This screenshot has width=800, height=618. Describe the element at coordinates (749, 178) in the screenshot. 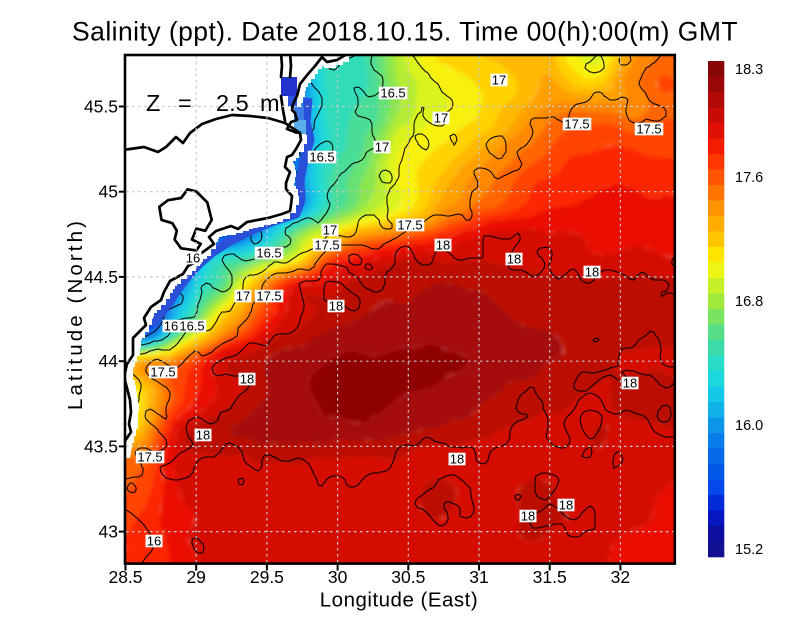

I see `svg-text: 17.6` at that location.